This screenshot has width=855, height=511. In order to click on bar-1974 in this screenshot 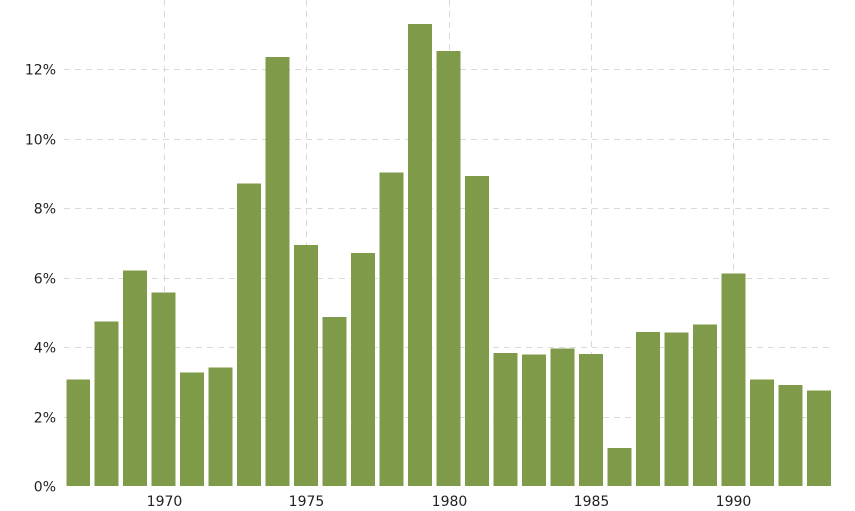, I will do `click(277, 271)`.